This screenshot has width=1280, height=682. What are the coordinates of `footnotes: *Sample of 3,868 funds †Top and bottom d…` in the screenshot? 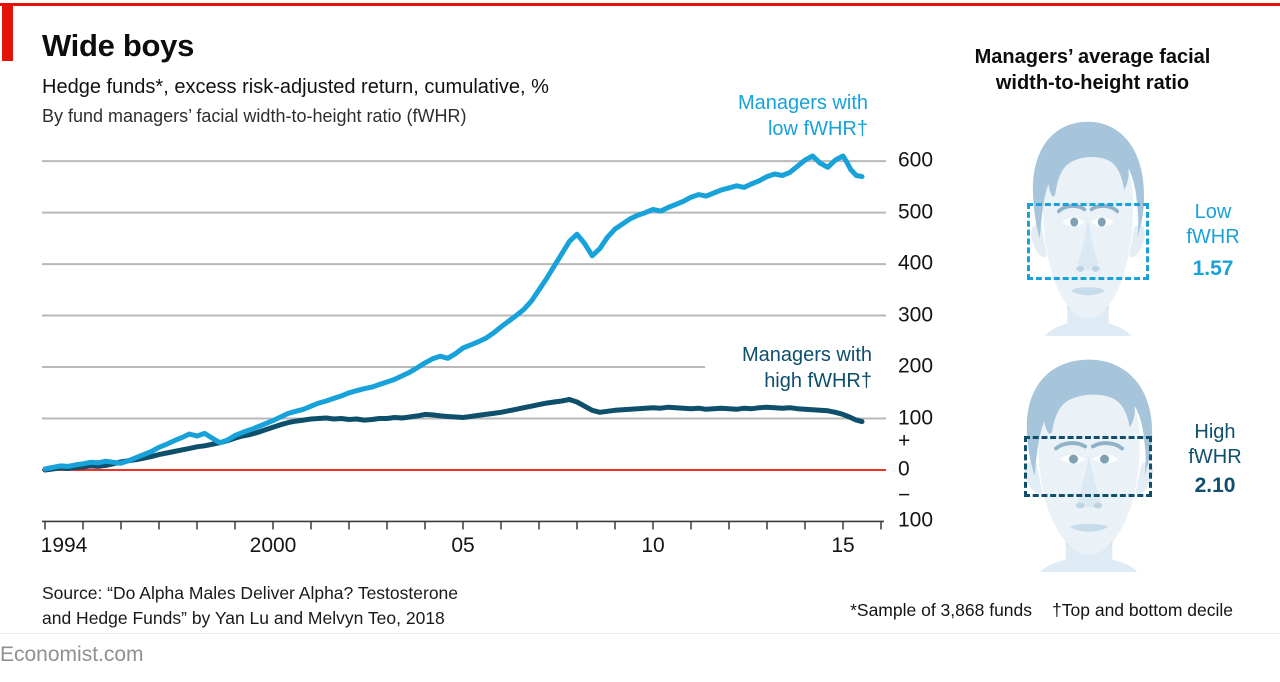 It's located at (1041, 610).